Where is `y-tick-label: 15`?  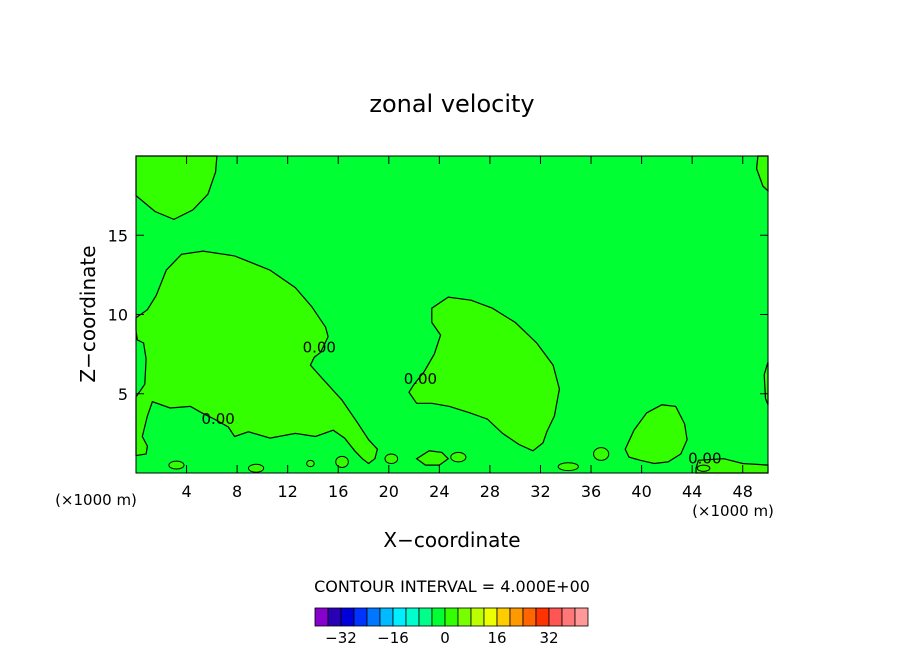
y-tick-label: 15 is located at coordinates (118, 235).